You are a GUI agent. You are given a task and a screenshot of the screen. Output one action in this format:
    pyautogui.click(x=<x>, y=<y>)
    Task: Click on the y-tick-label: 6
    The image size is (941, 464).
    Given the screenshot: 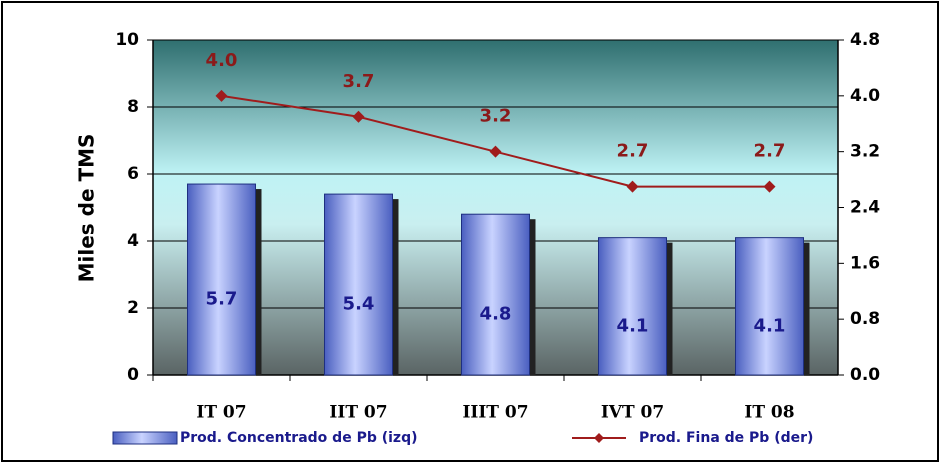 What is the action you would take?
    pyautogui.click(x=133, y=174)
    